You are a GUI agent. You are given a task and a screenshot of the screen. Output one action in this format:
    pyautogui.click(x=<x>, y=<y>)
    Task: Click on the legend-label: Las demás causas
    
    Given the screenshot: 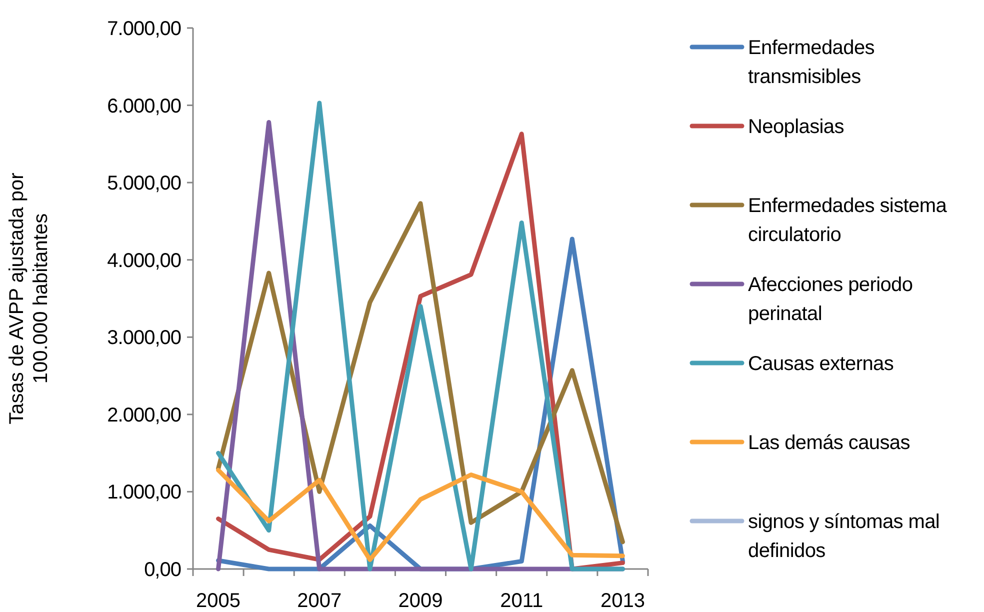 What is the action you would take?
    pyautogui.click(x=829, y=443)
    